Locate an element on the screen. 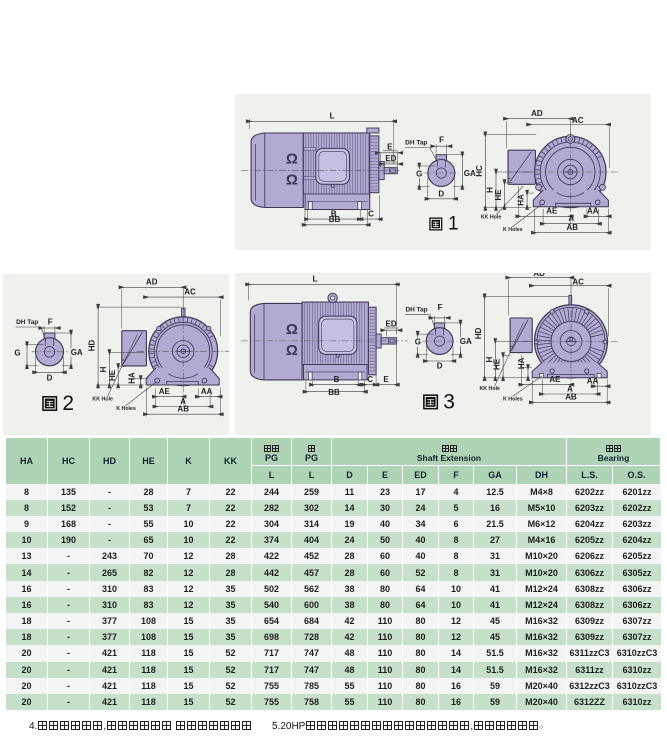 The height and width of the screenshot is (750, 667). svg-text: 3 is located at coordinates (450, 401).